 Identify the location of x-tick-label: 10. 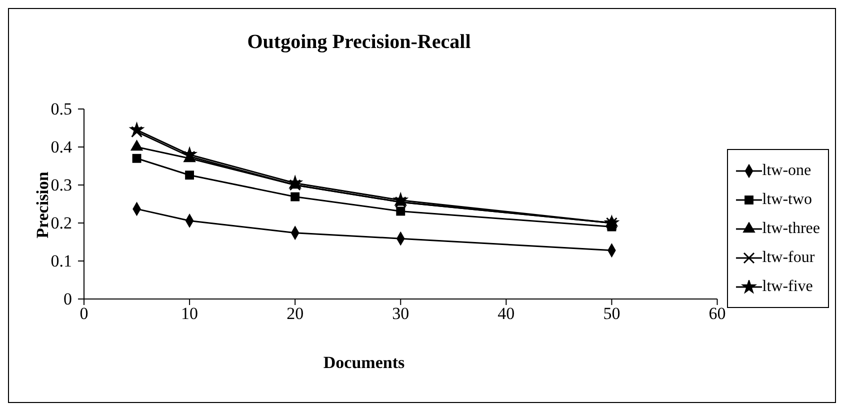
(189, 314).